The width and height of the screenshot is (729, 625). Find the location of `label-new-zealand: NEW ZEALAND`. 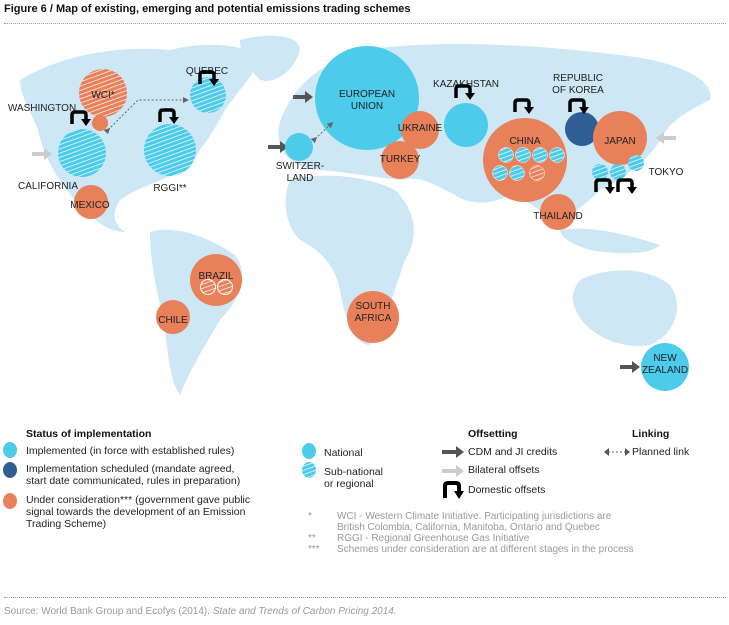

label-new-zealand: NEW ZEALAND is located at coordinates (665, 364).